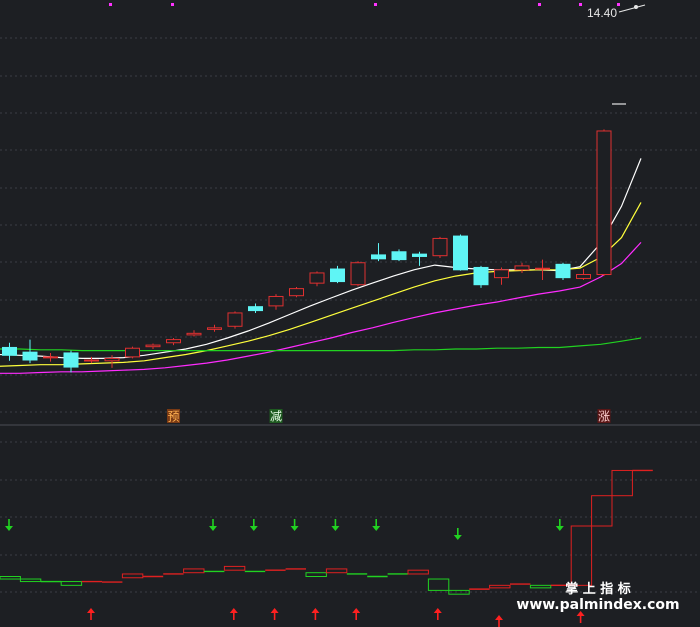 This screenshot has height=627, width=700. What do you see at coordinates (602, 13) in the screenshot?
I see `max-price-label: 14.40` at bounding box center [602, 13].